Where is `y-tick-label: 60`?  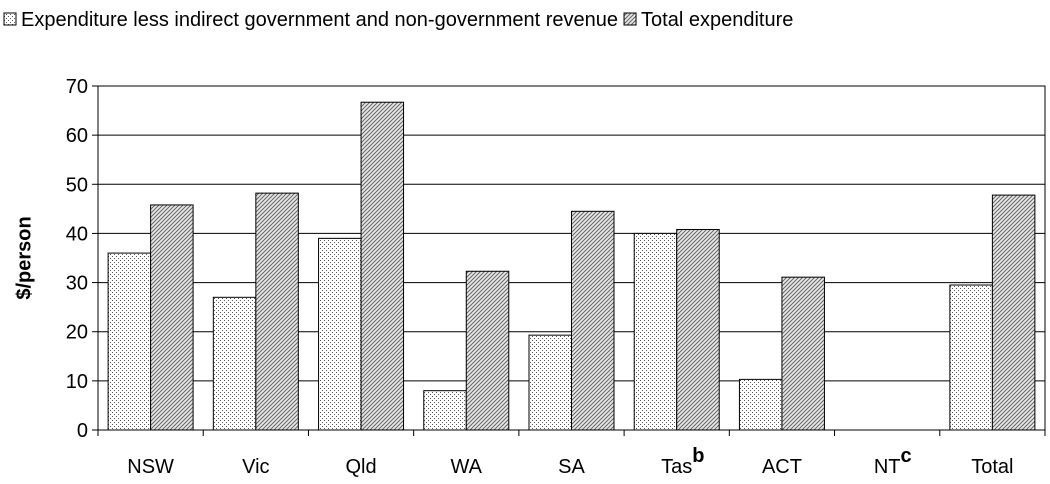 y-tick-label: 60 is located at coordinates (77, 136).